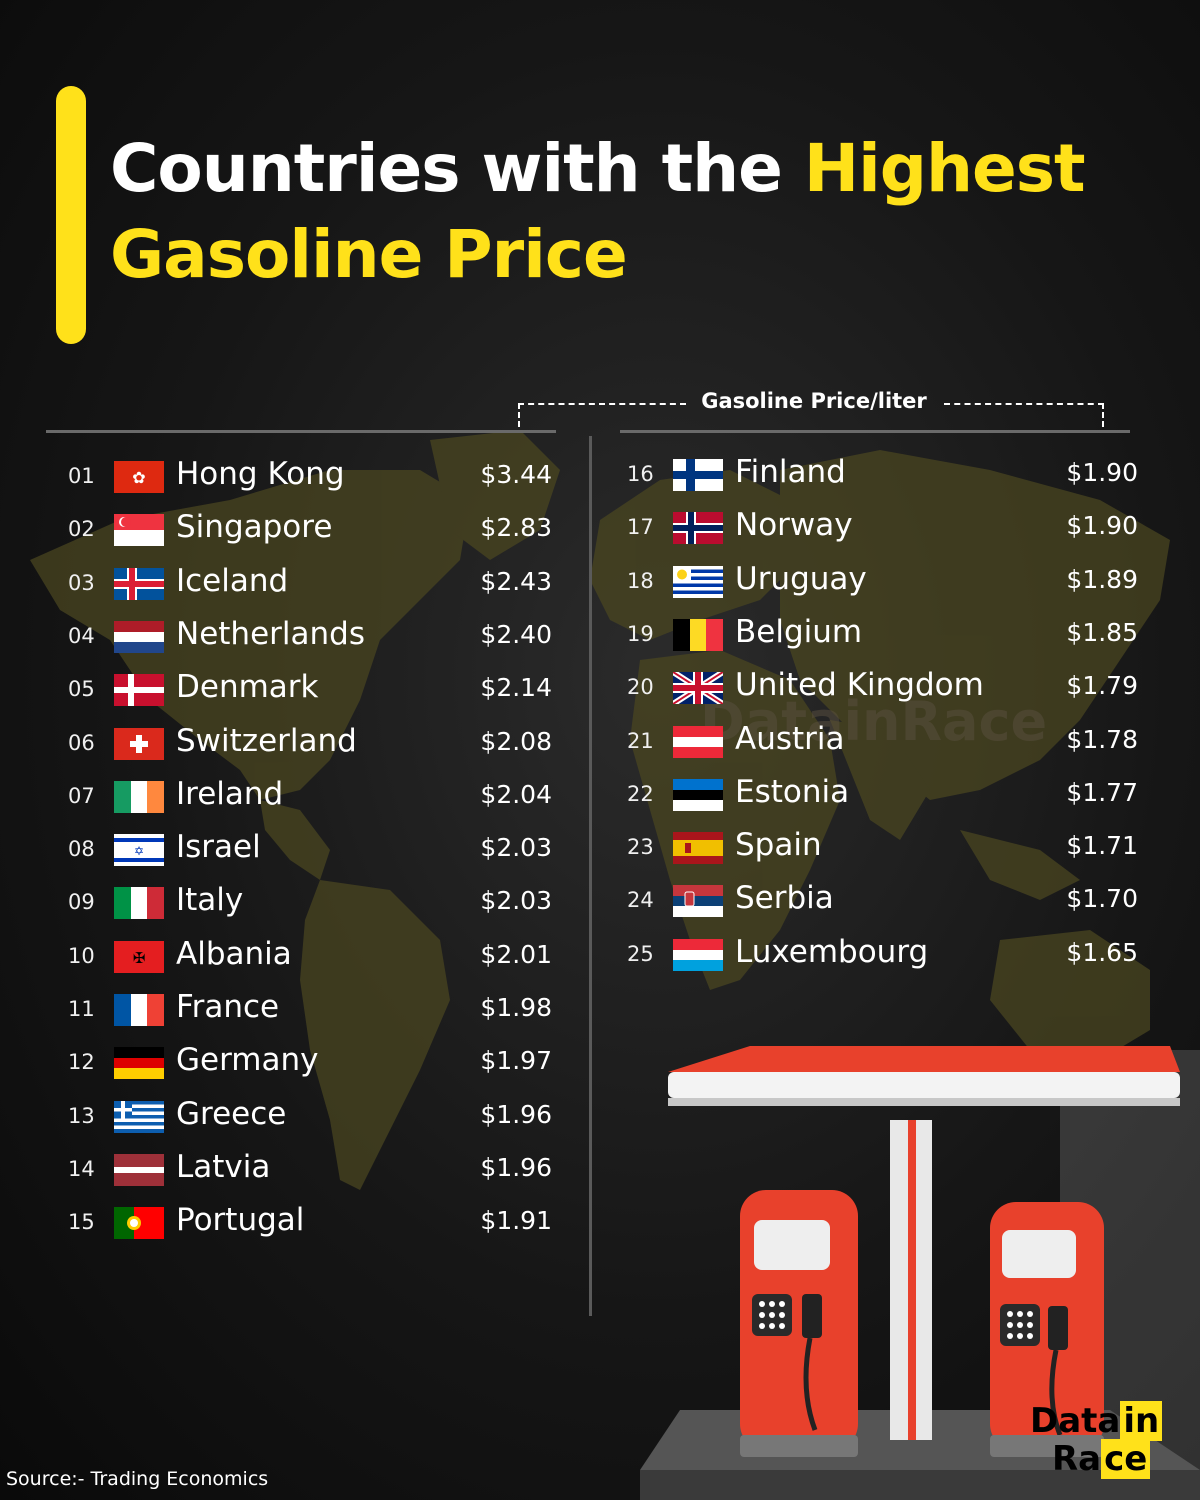  I want to click on be-flag-icon, so click(698, 634).